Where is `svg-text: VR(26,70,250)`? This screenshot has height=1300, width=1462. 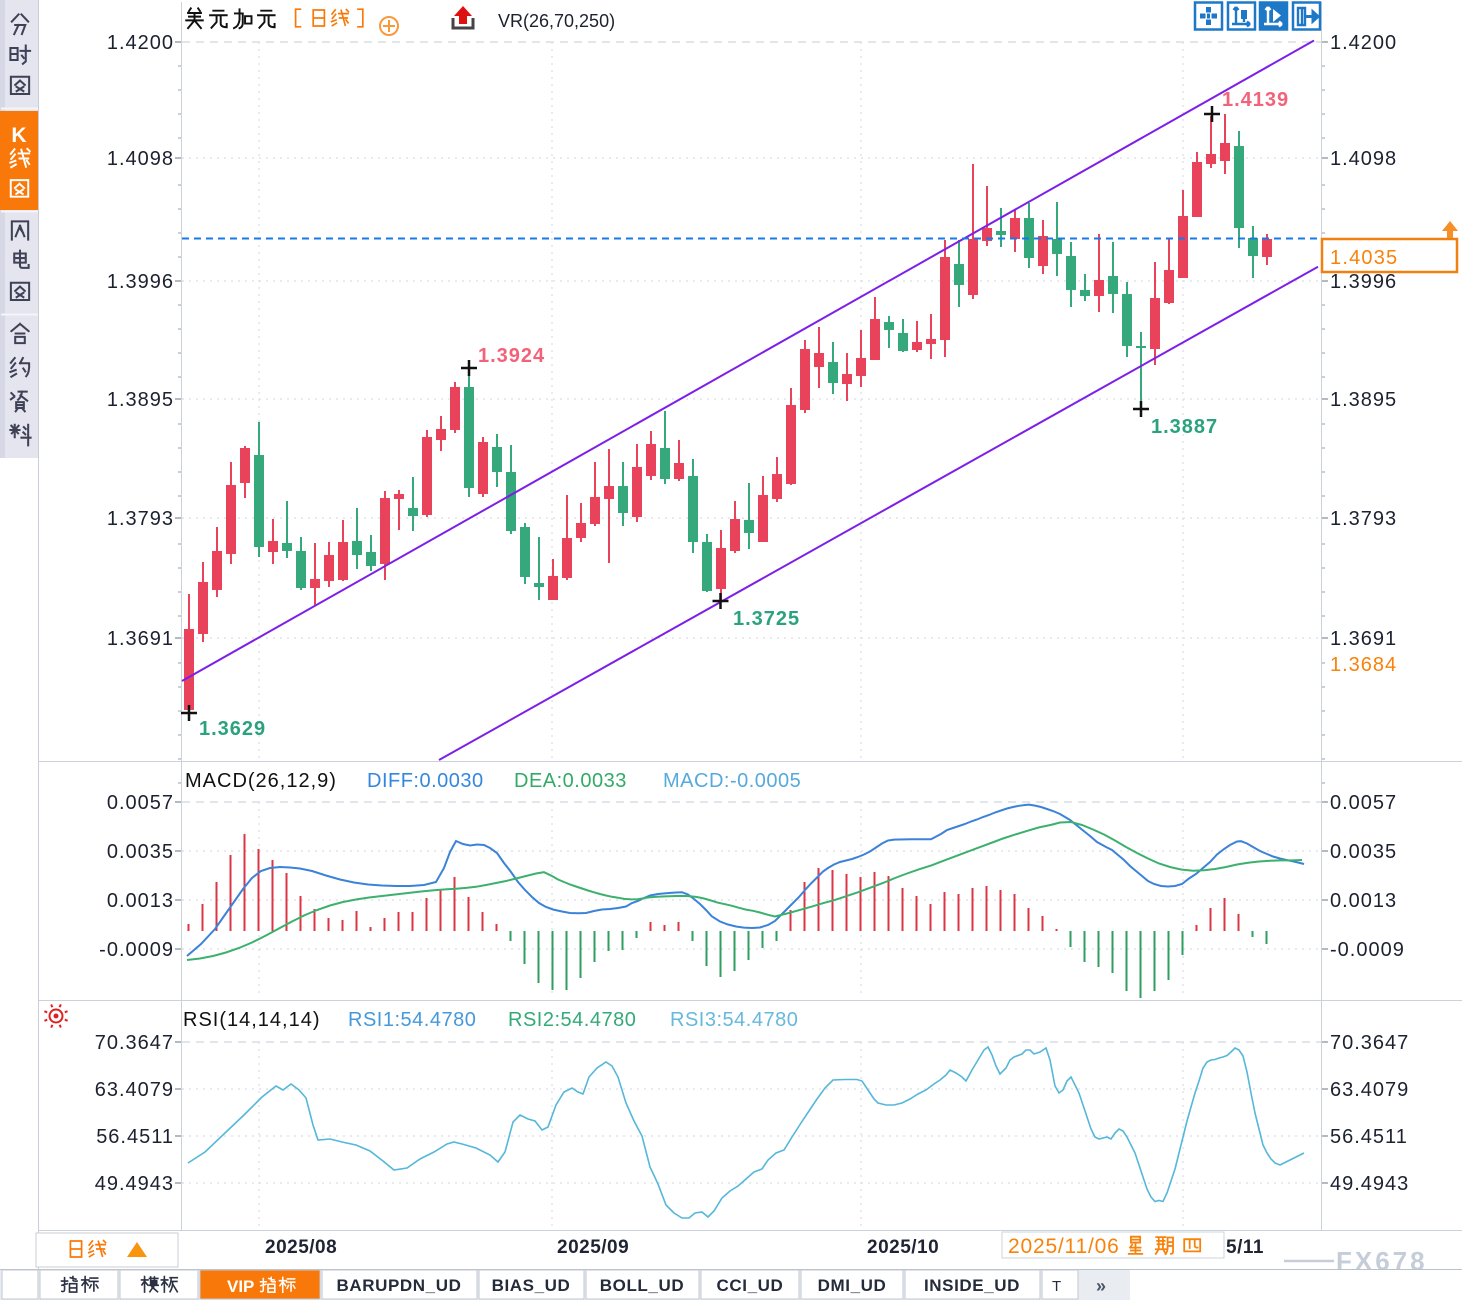 svg-text: VR(26,70,250) is located at coordinates (556, 21).